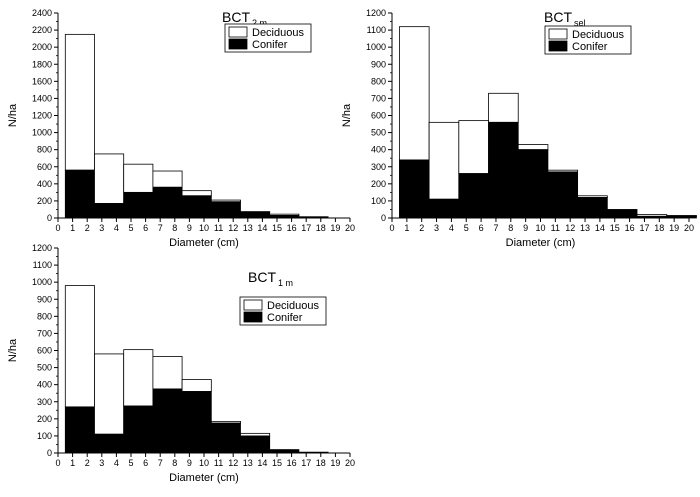 The image size is (700, 497). I want to click on y-tick-label: 1400, so click(42, 98).